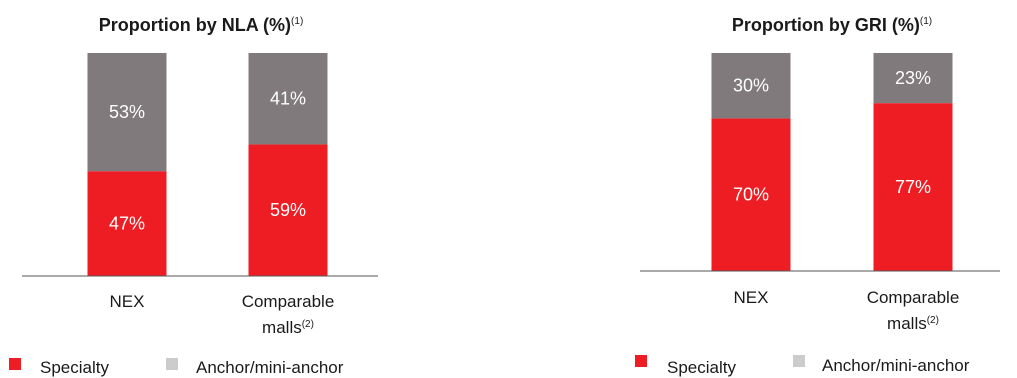 This screenshot has height=378, width=1017. I want to click on bar-group: 47% 53% 59% 41%, so click(207, 164).